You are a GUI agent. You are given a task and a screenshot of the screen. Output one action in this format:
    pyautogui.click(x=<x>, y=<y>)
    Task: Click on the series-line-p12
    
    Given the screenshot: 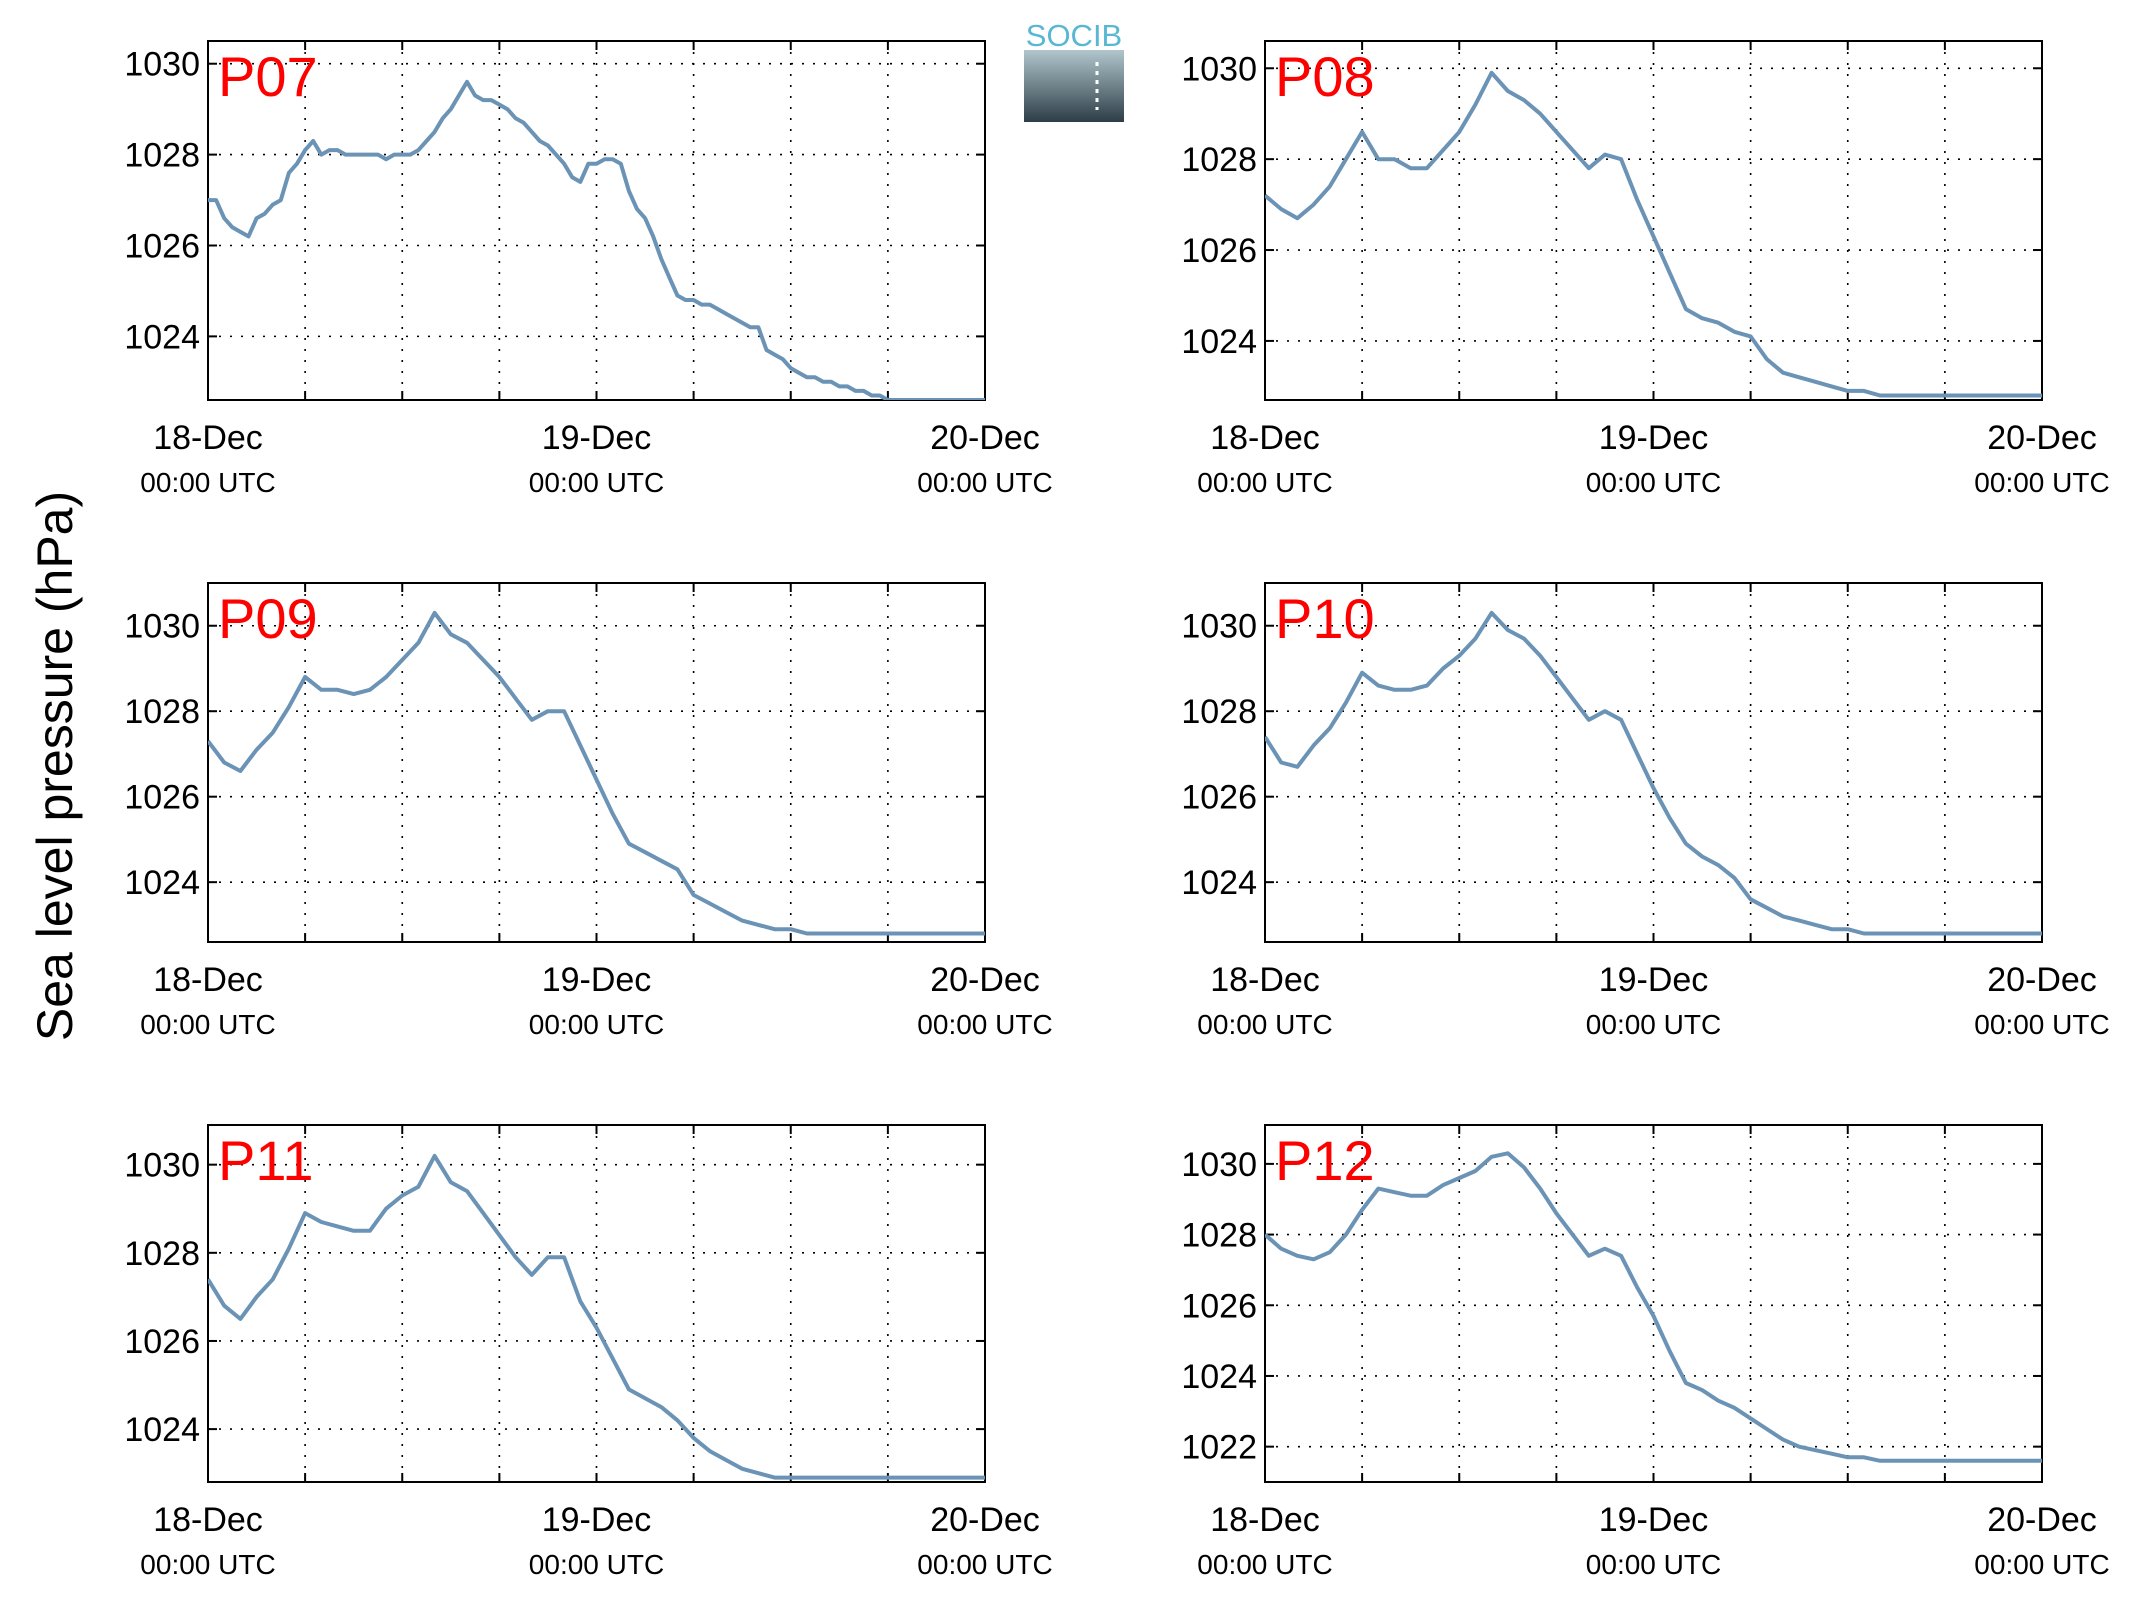 What is the action you would take?
    pyautogui.click(x=1653, y=1307)
    